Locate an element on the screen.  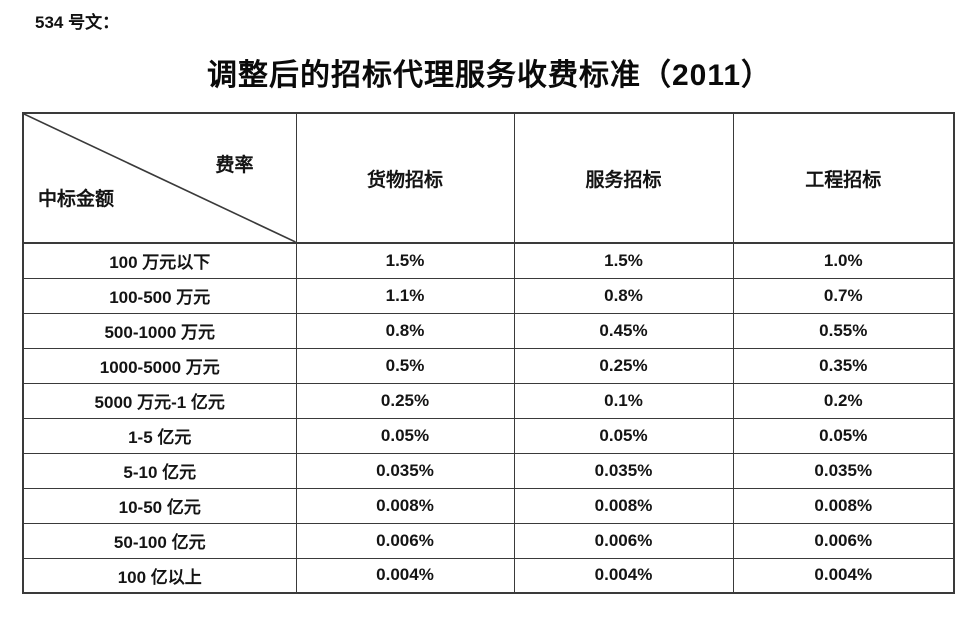
fee-value-engineering: 0.008% is located at coordinates (843, 505).